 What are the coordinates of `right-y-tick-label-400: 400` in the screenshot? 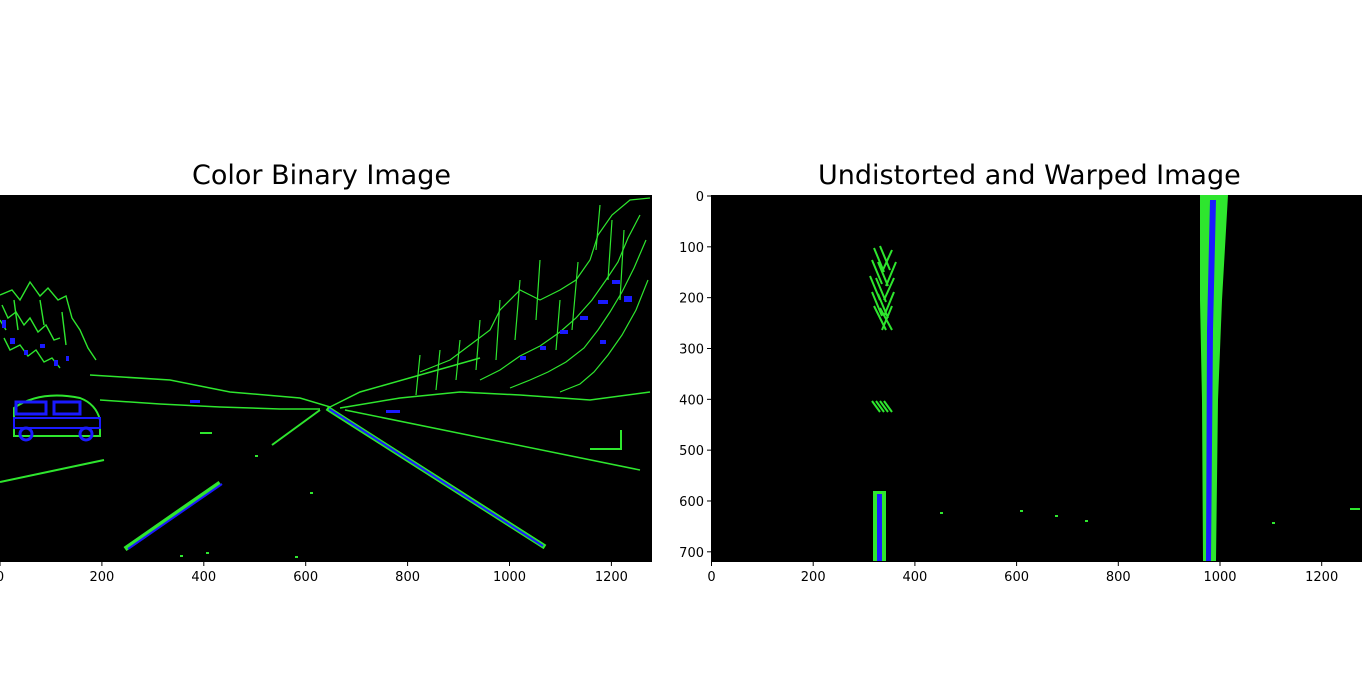 It's located at (691, 400).